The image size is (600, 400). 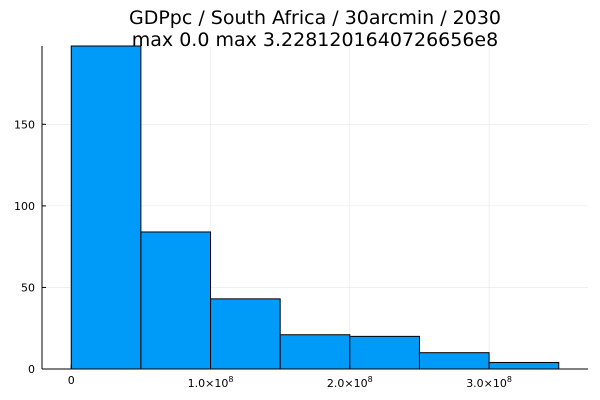 What do you see at coordinates (290, 377) in the screenshot?
I see `x-axis-ticks: 0 1.0×10⁸ 2.0×10⁸ 3.0×10⁸` at bounding box center [290, 377].